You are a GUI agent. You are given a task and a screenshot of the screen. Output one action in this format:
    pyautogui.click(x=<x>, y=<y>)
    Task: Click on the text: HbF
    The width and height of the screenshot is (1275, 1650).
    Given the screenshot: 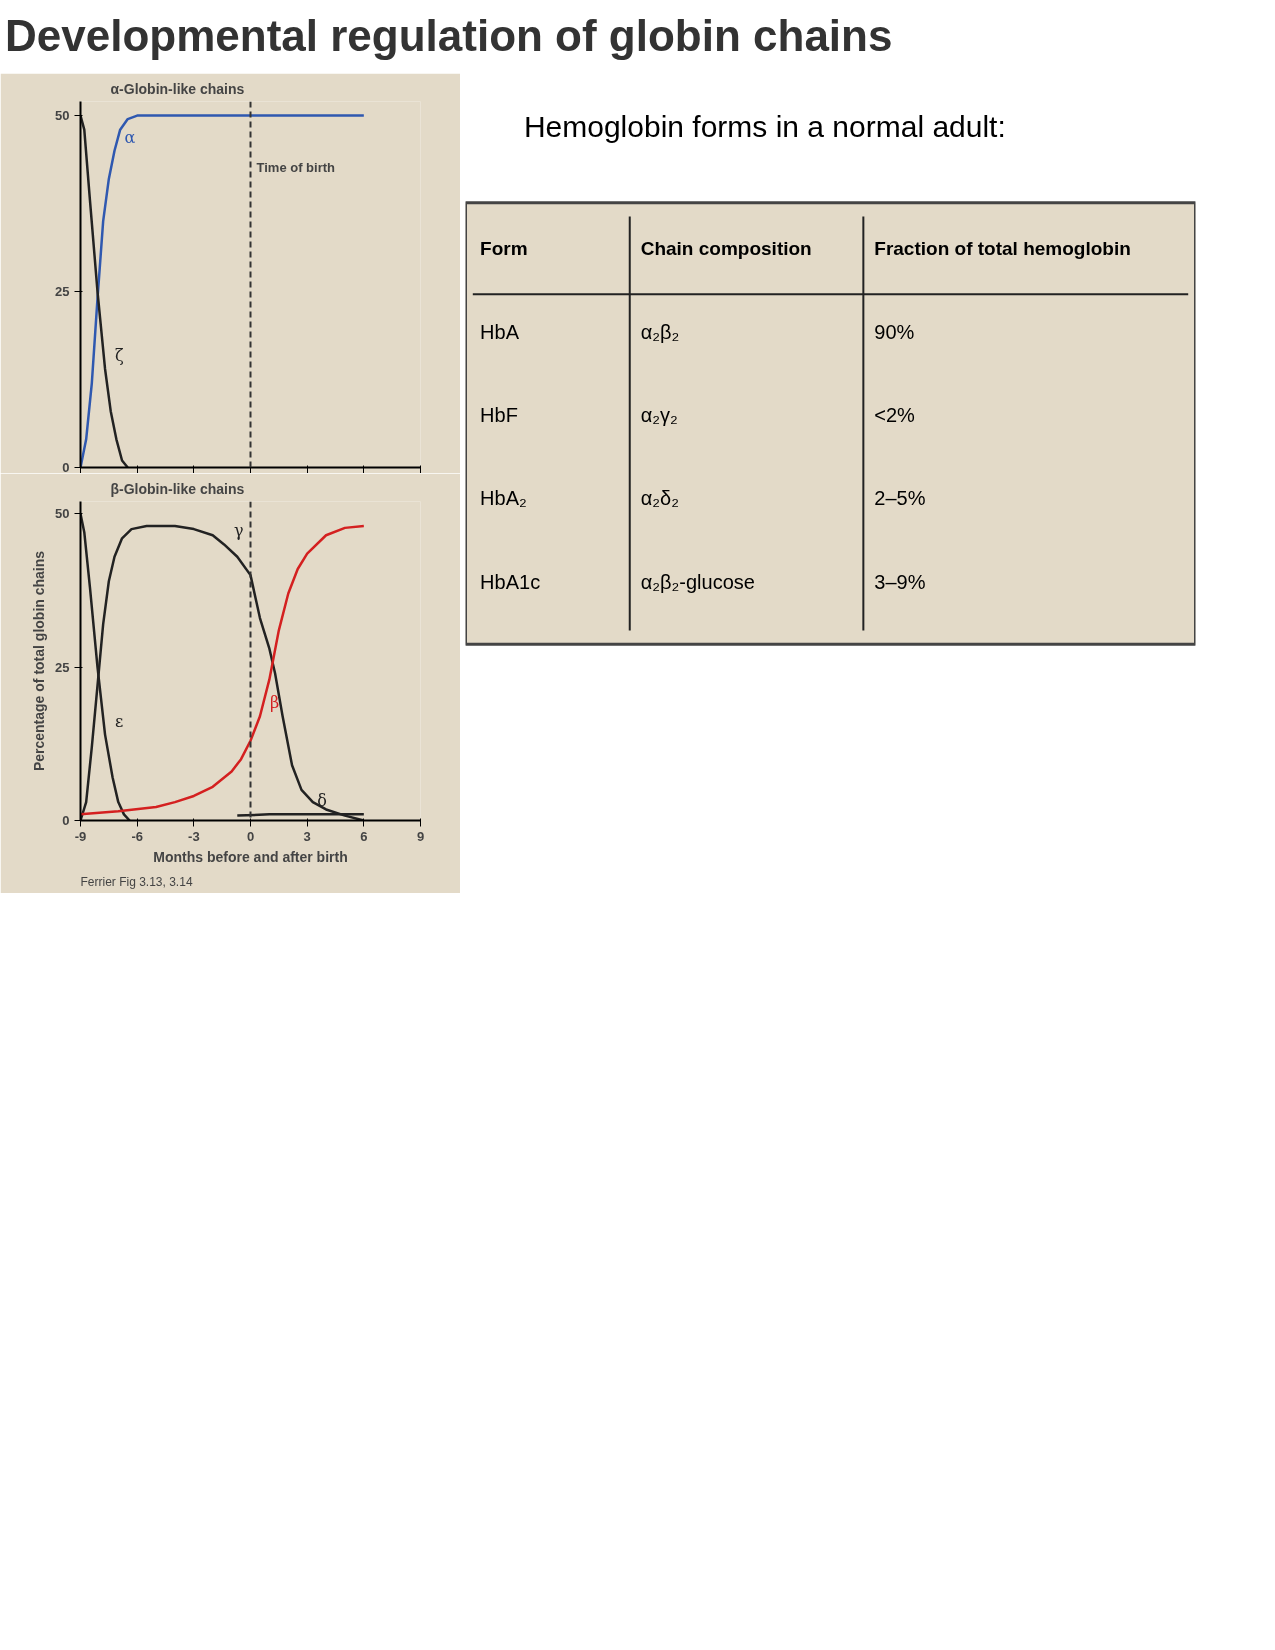 What is the action you would take?
    pyautogui.click(x=499, y=415)
    